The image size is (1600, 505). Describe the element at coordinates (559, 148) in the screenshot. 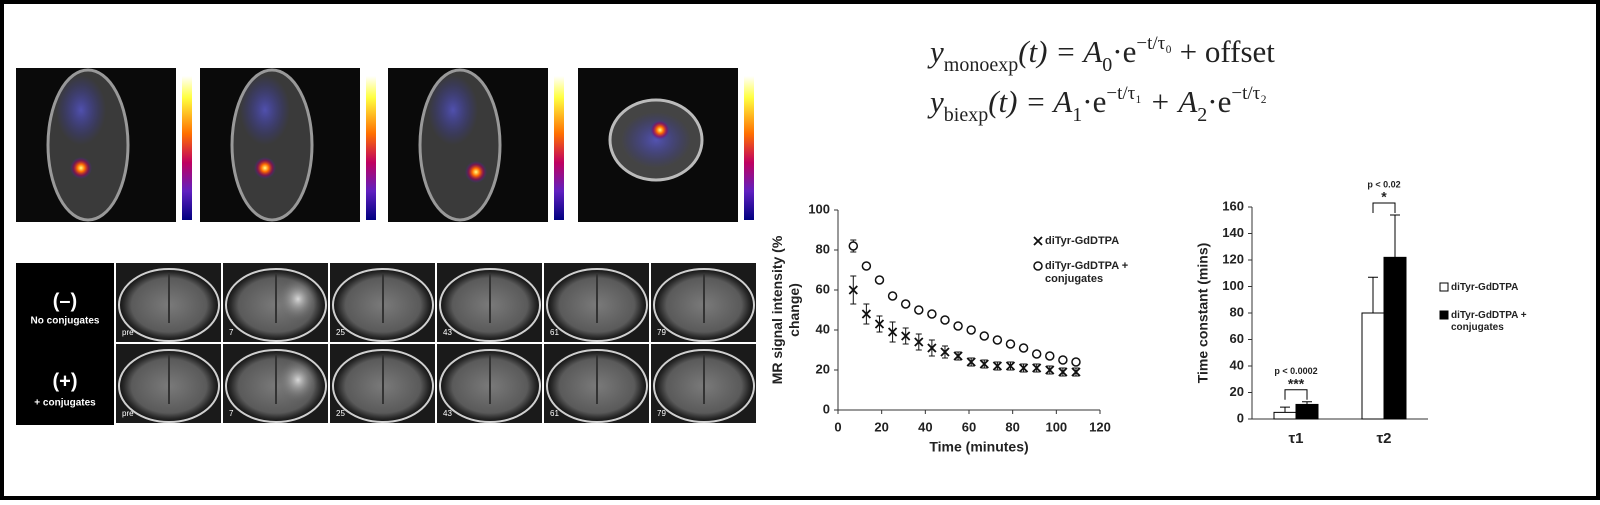

I see `color-bar` at that location.